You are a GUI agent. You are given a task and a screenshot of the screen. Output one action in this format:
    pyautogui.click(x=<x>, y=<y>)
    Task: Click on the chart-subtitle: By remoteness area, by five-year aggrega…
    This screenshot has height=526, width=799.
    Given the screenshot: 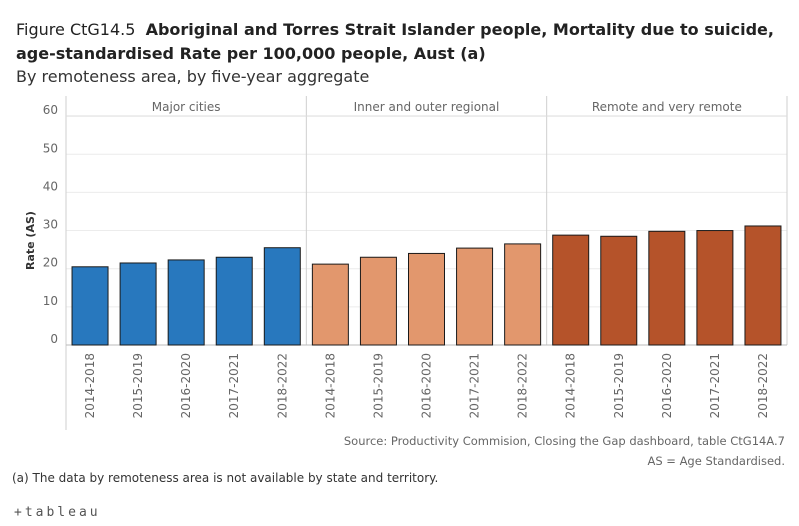 What is the action you would take?
    pyautogui.click(x=193, y=76)
    